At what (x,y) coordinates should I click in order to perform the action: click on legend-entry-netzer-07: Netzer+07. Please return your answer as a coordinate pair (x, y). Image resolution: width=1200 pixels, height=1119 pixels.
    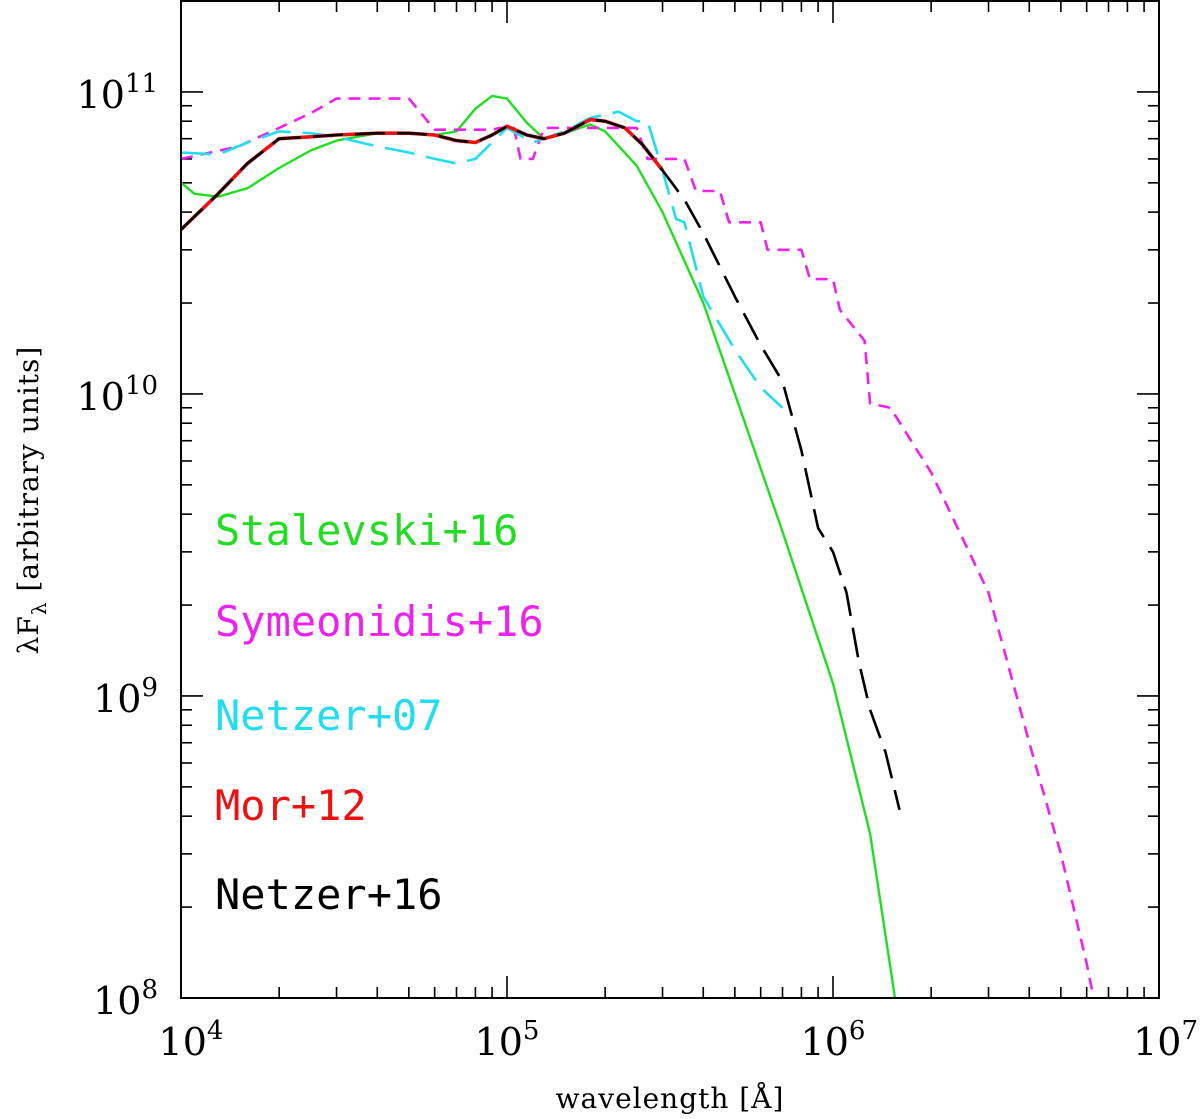
    Looking at the image, I should click on (329, 715).